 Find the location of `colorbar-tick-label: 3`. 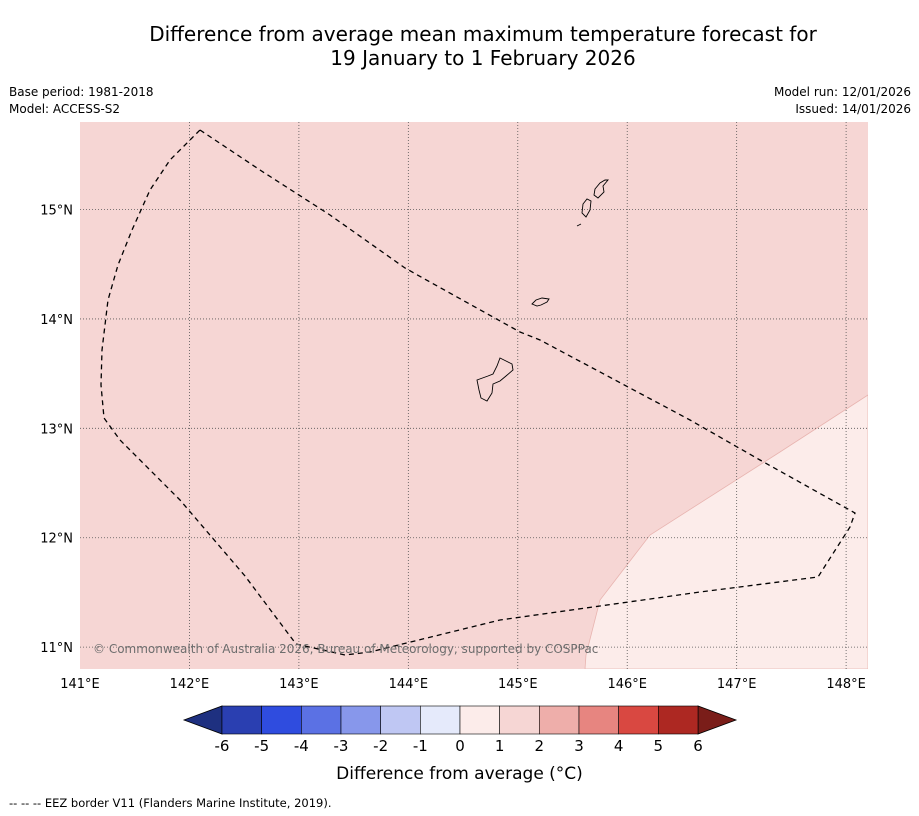

colorbar-tick-label: 3 is located at coordinates (579, 746).